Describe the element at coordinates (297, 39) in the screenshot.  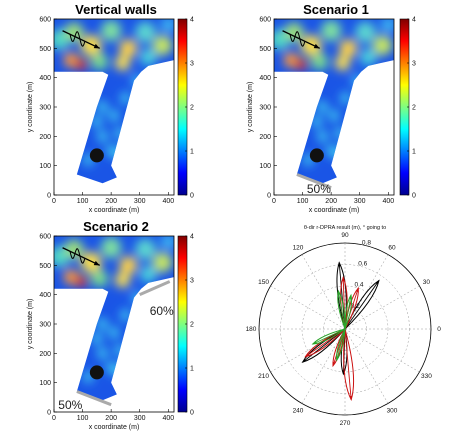
I see `wave-squiggle` at that location.